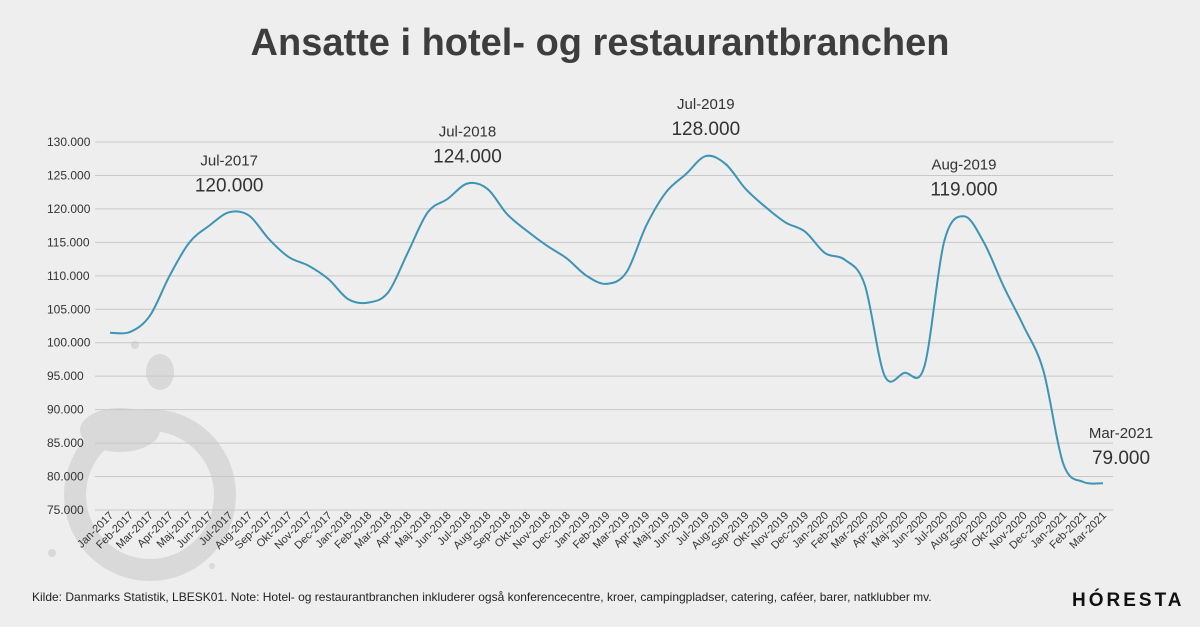 Image resolution: width=1200 pixels, height=627 pixels. What do you see at coordinates (142, 461) in the screenshot?
I see `ink-splash-decoration` at bounding box center [142, 461].